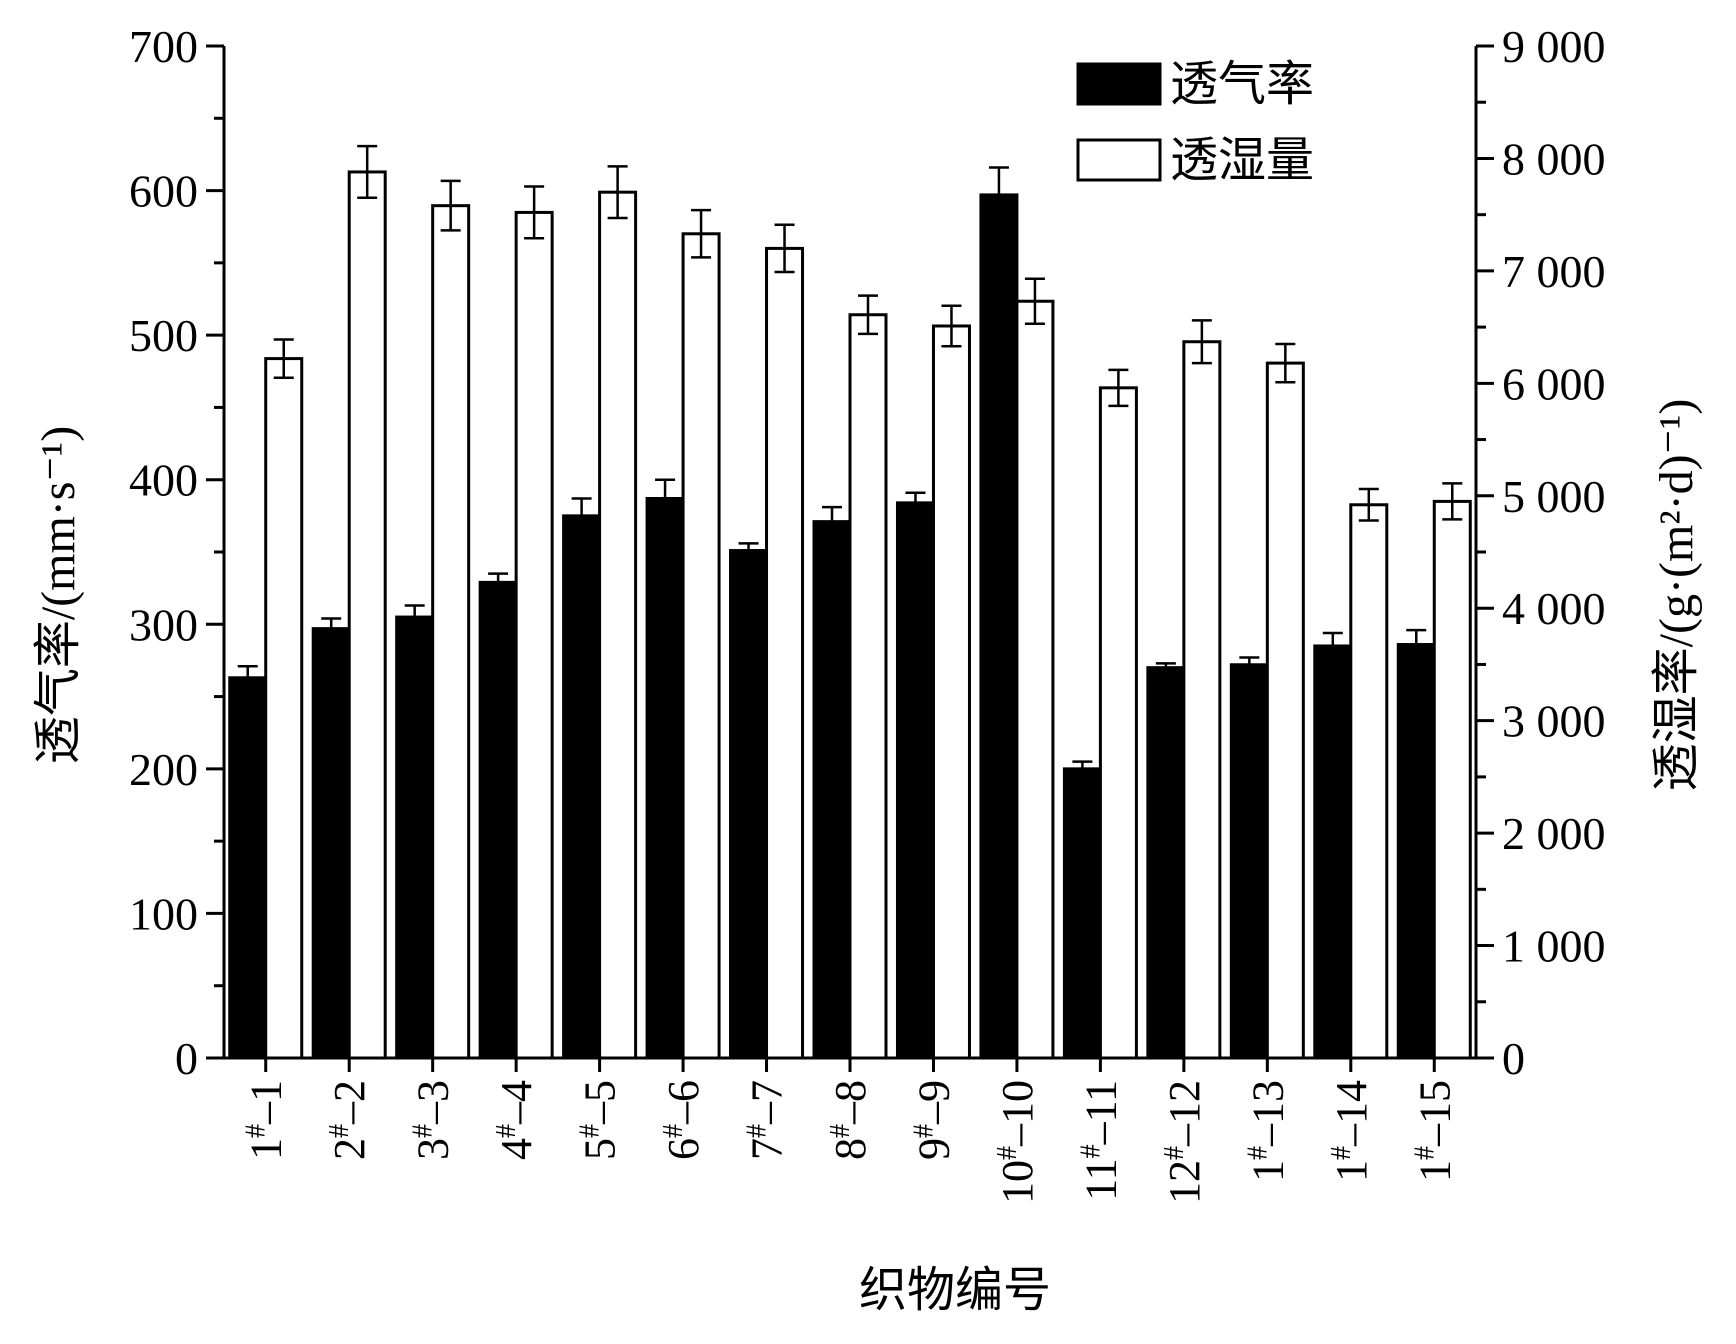 Image resolution: width=1736 pixels, height=1344 pixels. Describe the element at coordinates (163, 191) in the screenshot. I see `left-y-tick-label: 600` at that location.